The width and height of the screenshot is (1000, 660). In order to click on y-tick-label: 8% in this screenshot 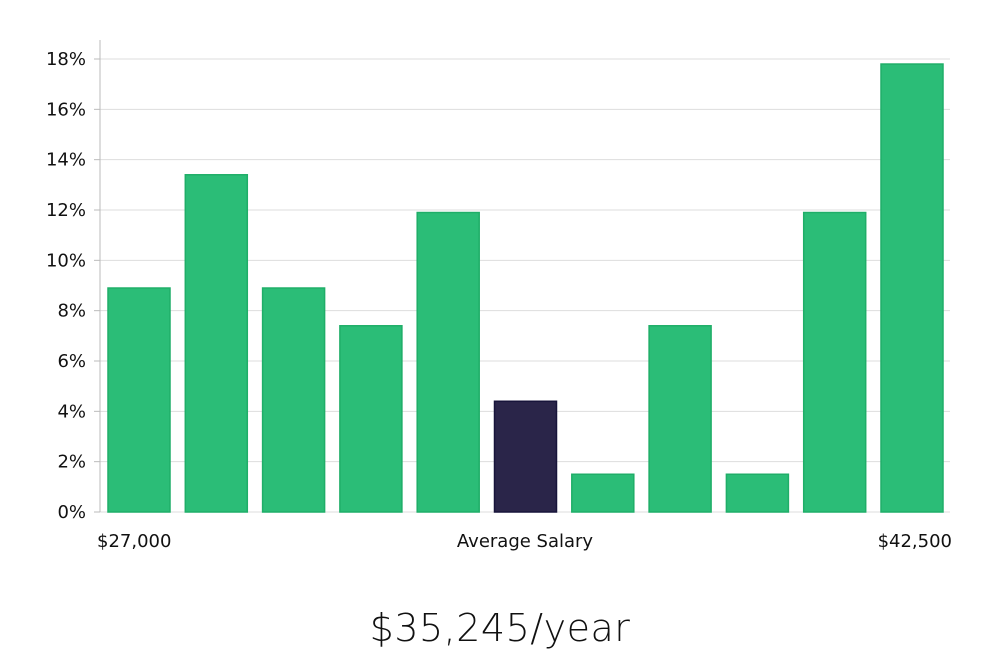, I will do `click(71, 311)`.